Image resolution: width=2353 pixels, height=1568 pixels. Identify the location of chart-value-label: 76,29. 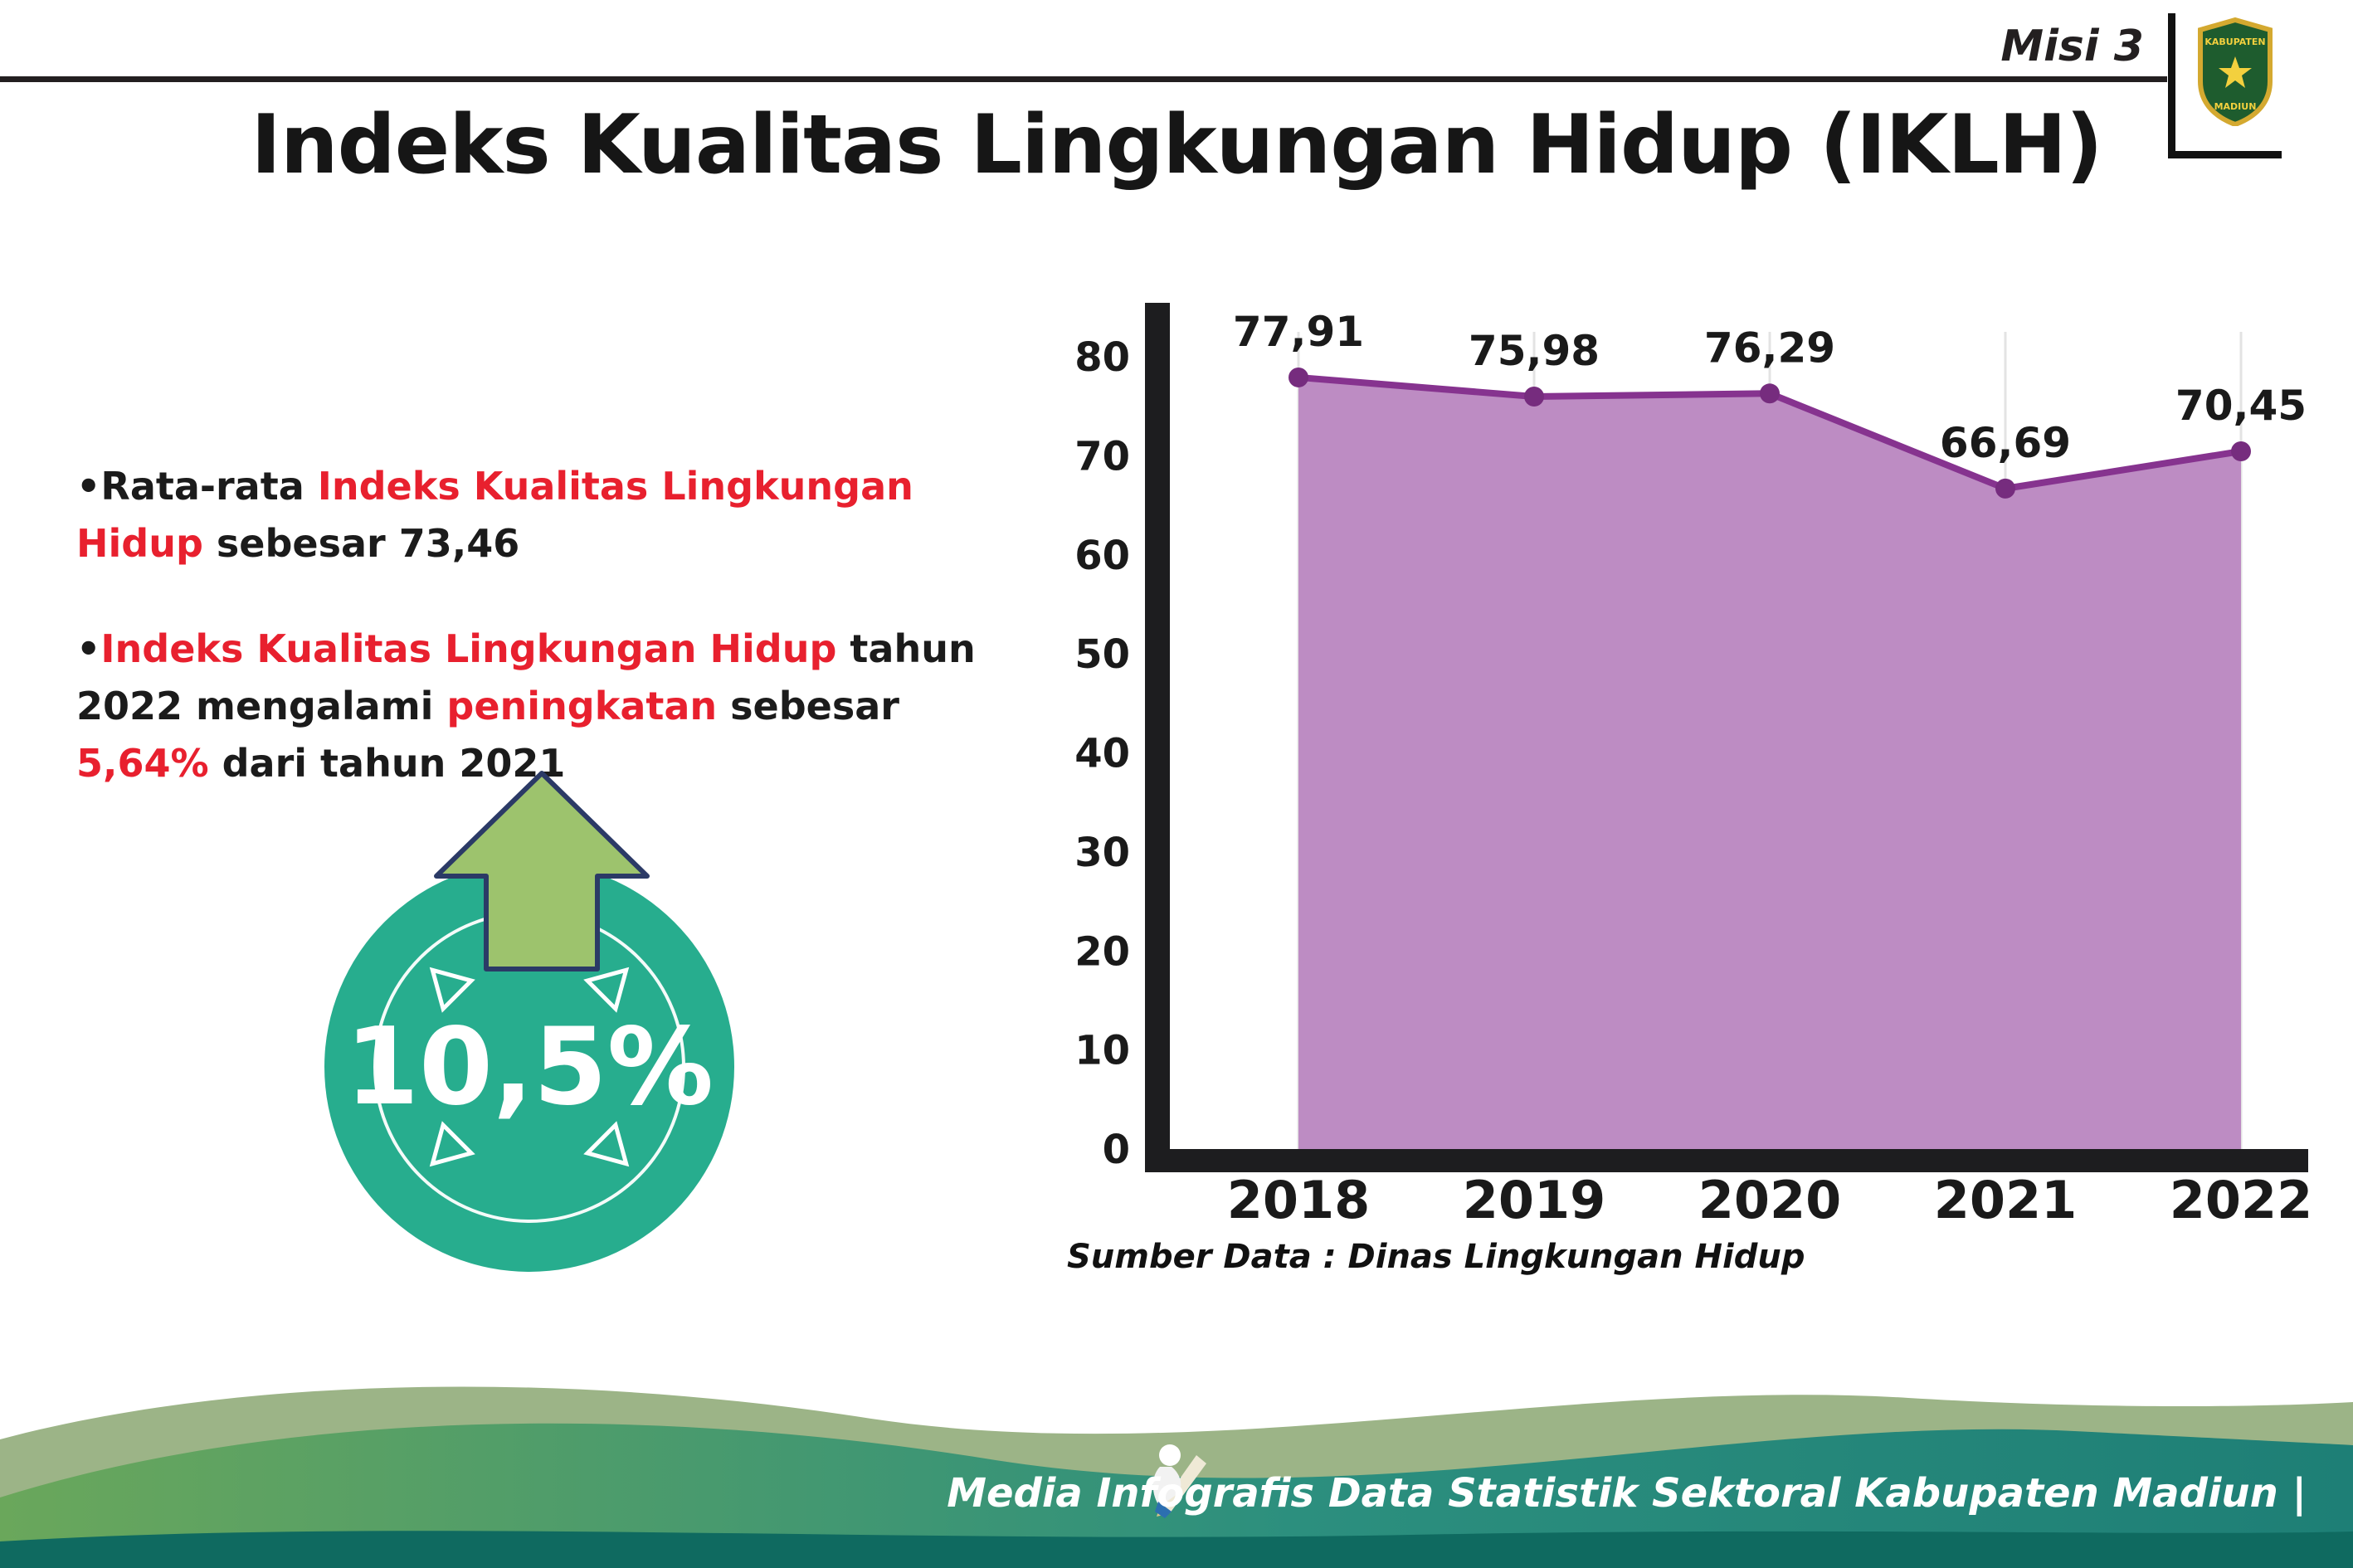
(1769, 348).